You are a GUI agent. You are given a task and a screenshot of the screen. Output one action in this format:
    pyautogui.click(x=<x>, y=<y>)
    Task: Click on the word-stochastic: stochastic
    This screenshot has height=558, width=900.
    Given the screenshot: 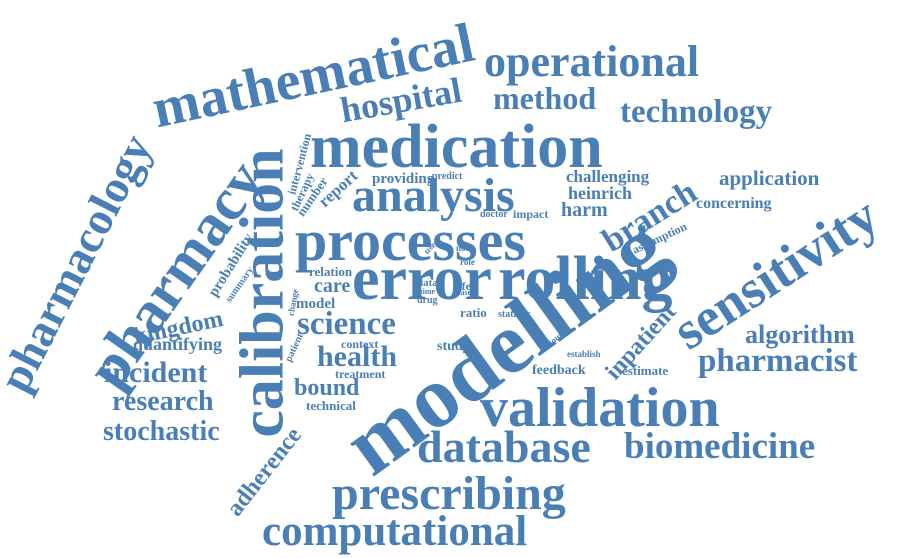 What is the action you would take?
    pyautogui.click(x=161, y=431)
    